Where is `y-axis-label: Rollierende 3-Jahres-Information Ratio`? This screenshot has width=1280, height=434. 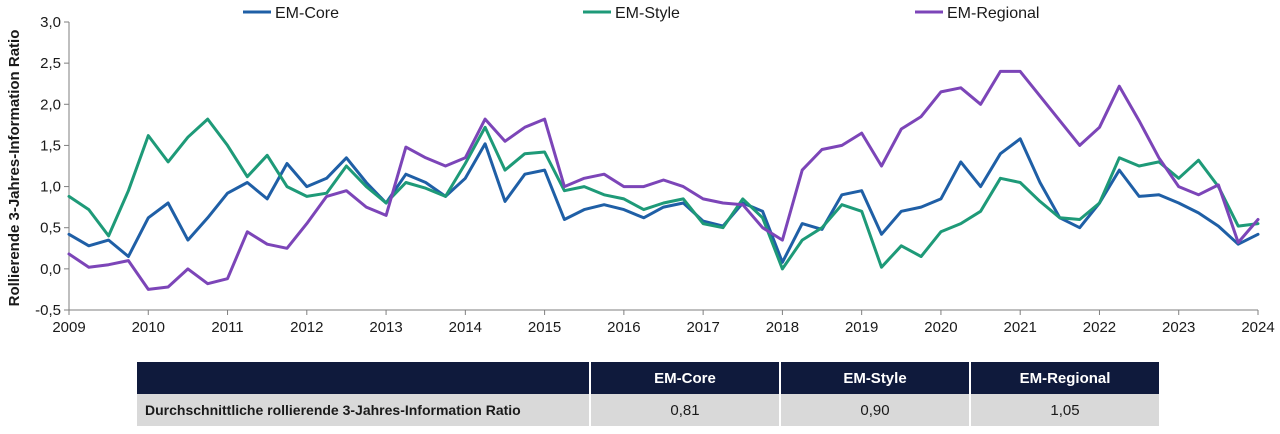 y-axis-label: Rollierende 3-Jahres-Information Ratio is located at coordinates (14, 168).